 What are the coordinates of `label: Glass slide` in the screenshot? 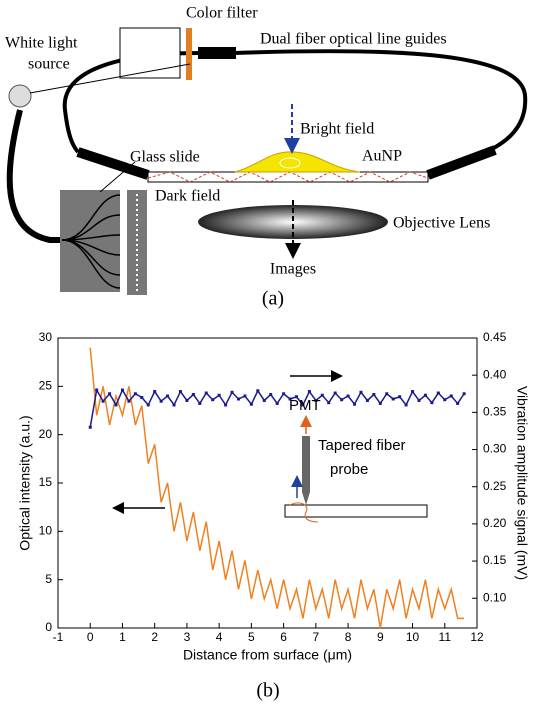 It's located at (165, 157).